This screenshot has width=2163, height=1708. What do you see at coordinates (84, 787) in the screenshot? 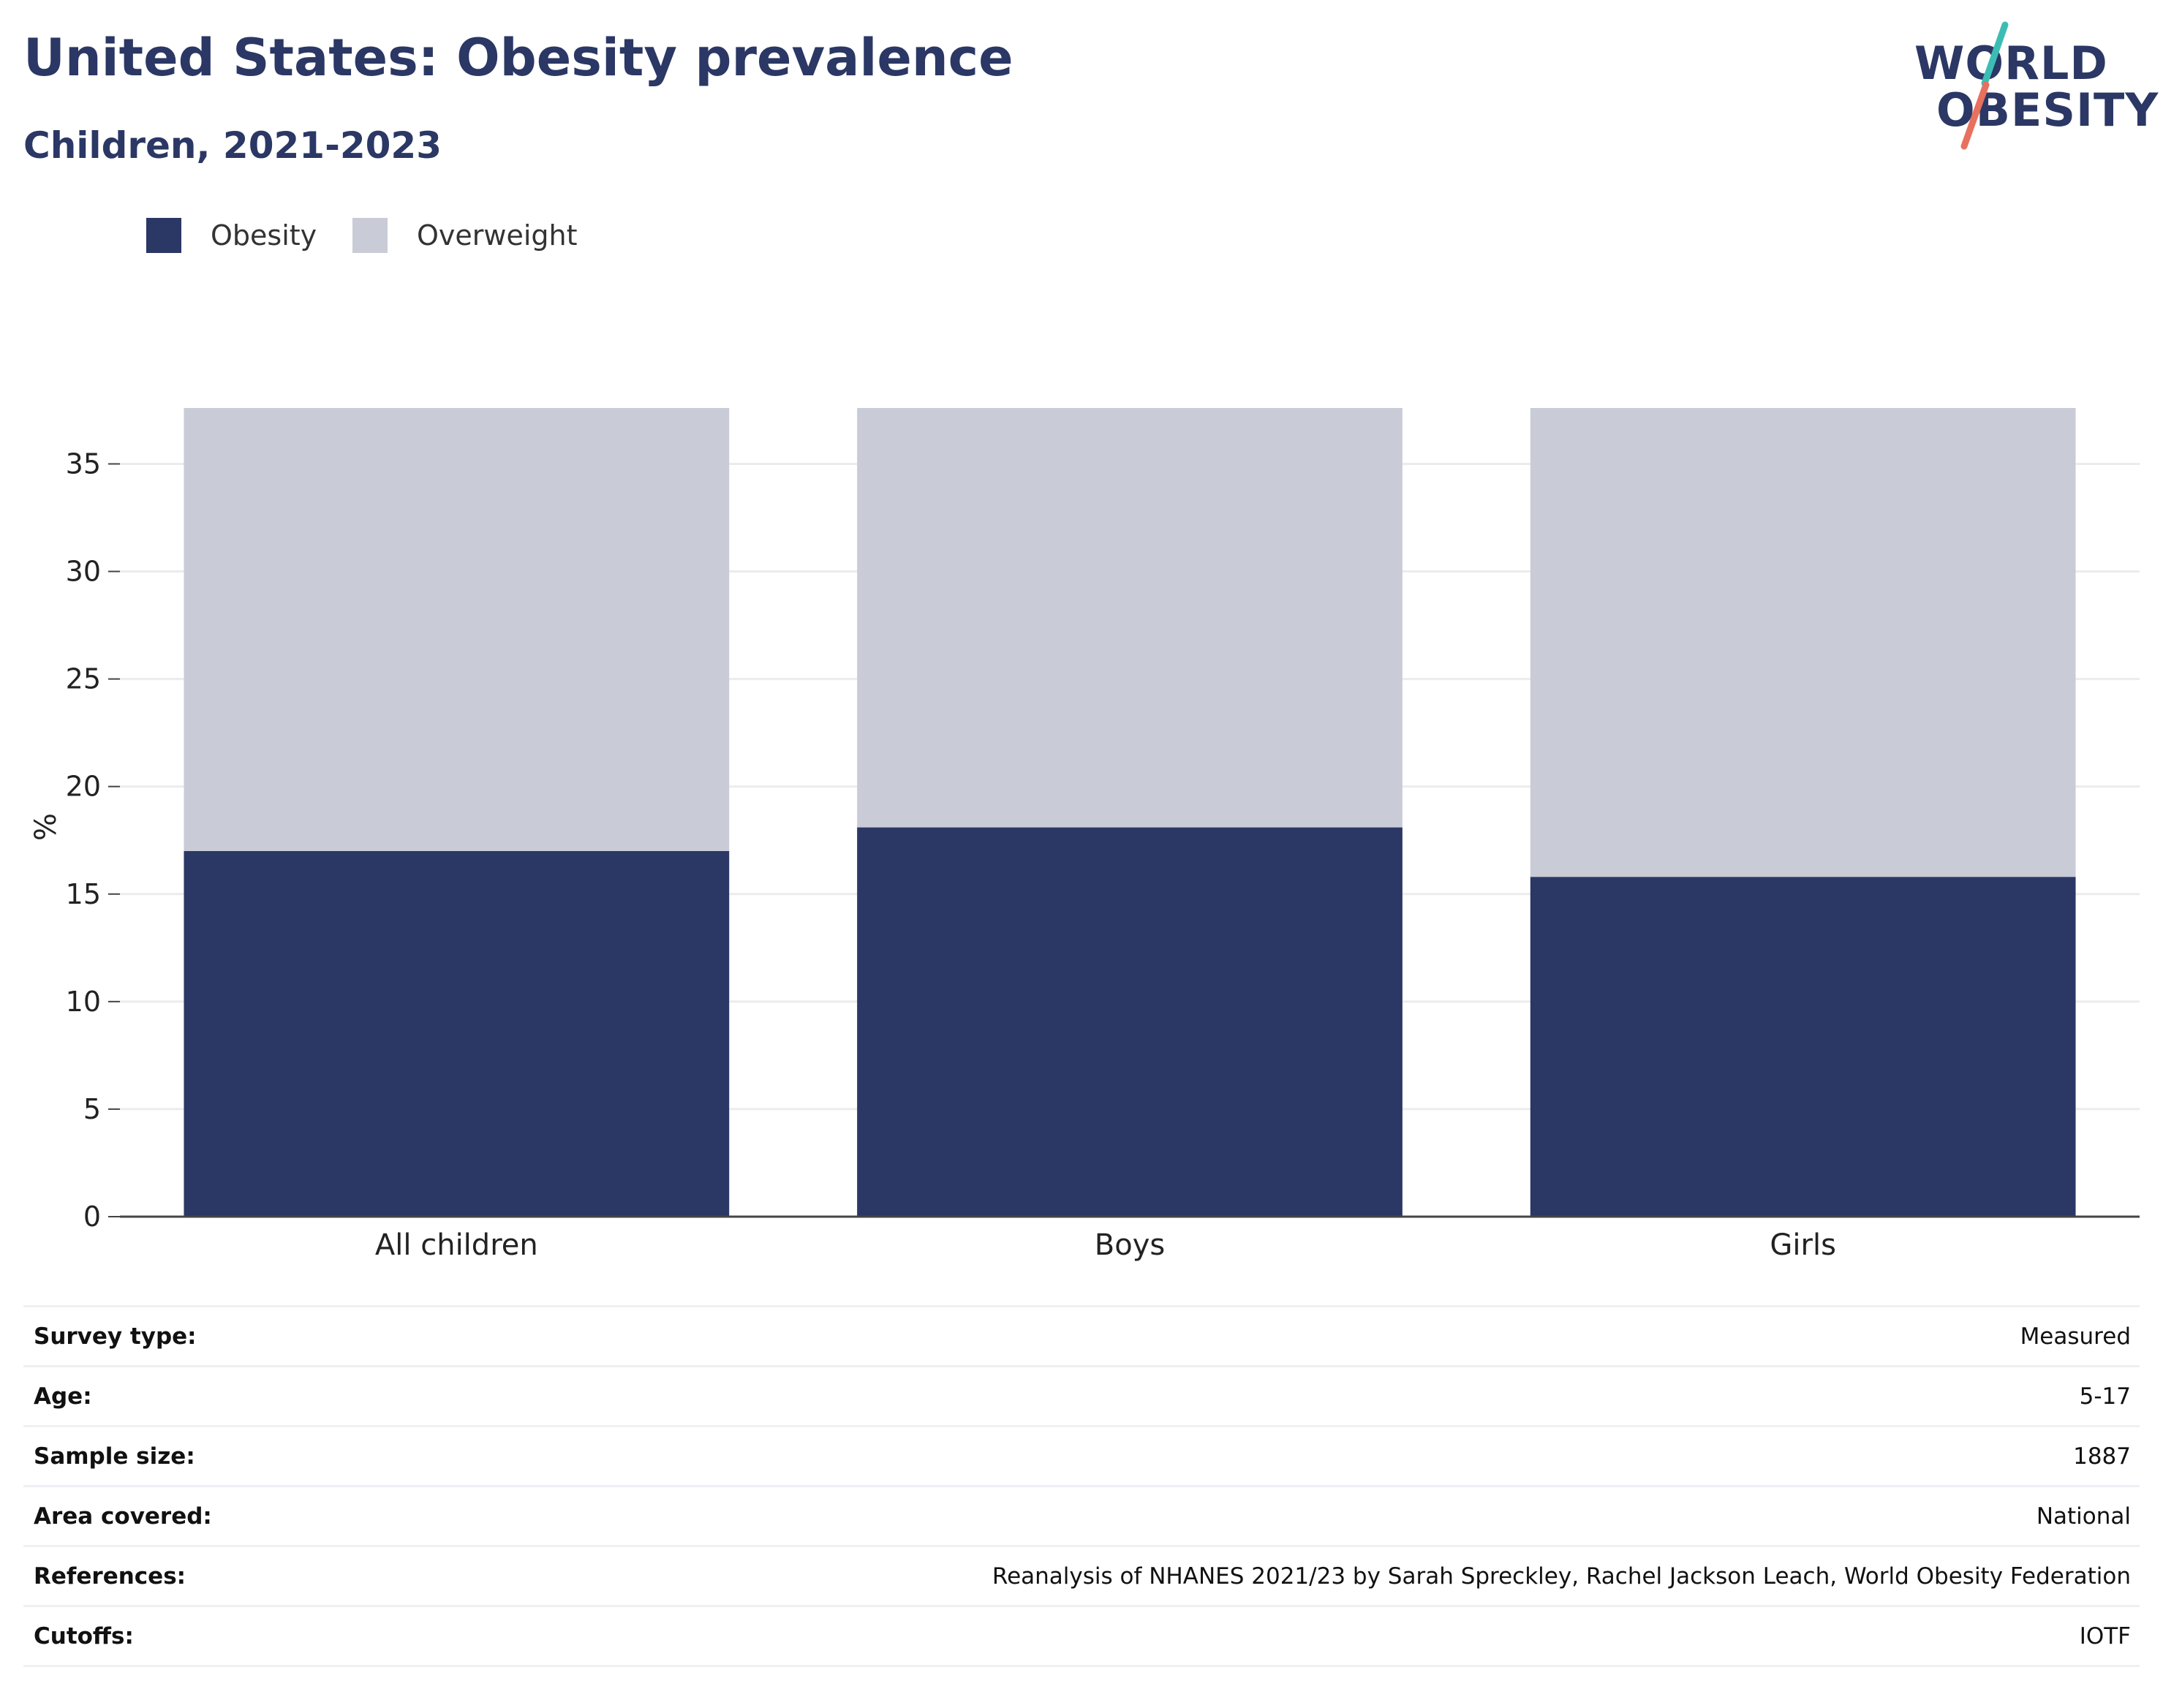
I see `y-tick-label: 20` at bounding box center [84, 787].